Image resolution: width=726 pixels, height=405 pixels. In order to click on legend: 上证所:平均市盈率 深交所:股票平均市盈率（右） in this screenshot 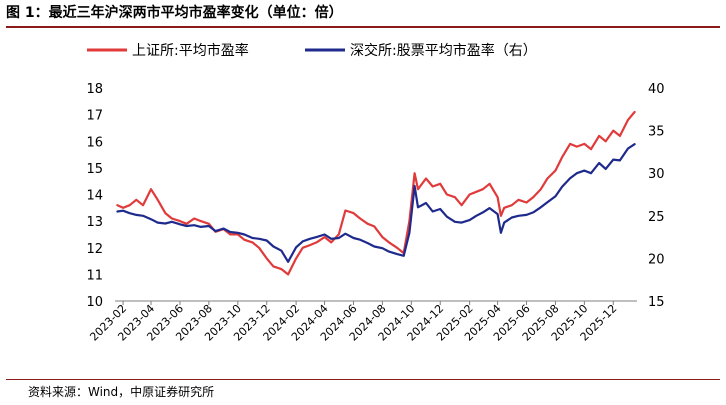, I will do `click(312, 50)`.